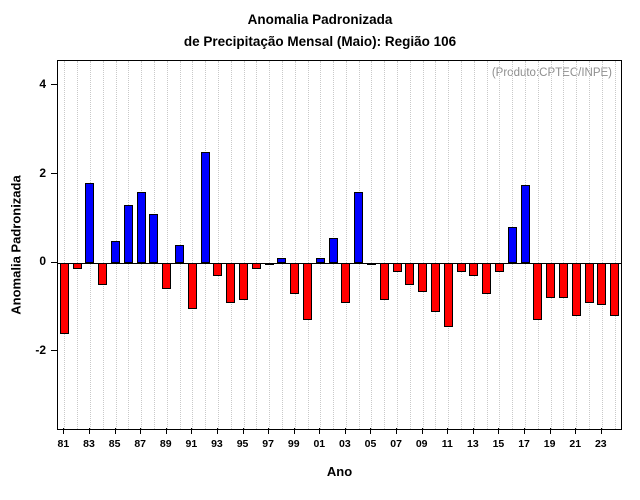  Describe the element at coordinates (371, 263) in the screenshot. I see `bar-2005` at that location.